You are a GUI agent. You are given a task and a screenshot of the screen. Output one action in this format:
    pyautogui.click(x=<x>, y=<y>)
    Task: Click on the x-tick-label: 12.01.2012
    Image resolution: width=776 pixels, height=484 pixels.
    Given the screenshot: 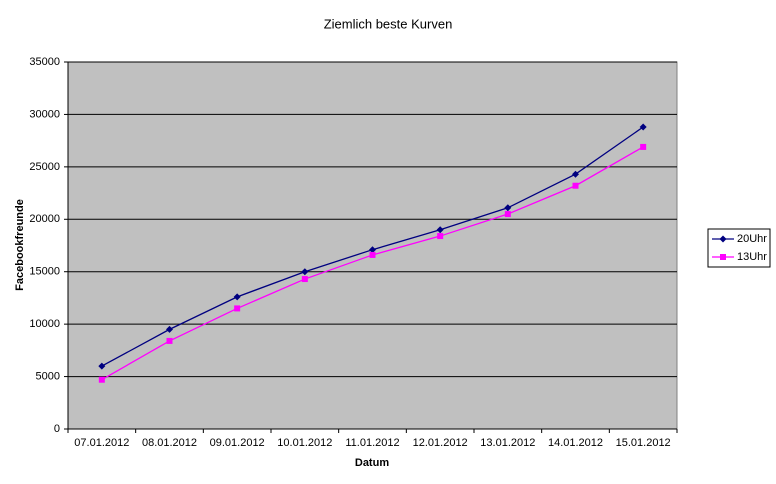 What is the action you would take?
    pyautogui.click(x=440, y=443)
    